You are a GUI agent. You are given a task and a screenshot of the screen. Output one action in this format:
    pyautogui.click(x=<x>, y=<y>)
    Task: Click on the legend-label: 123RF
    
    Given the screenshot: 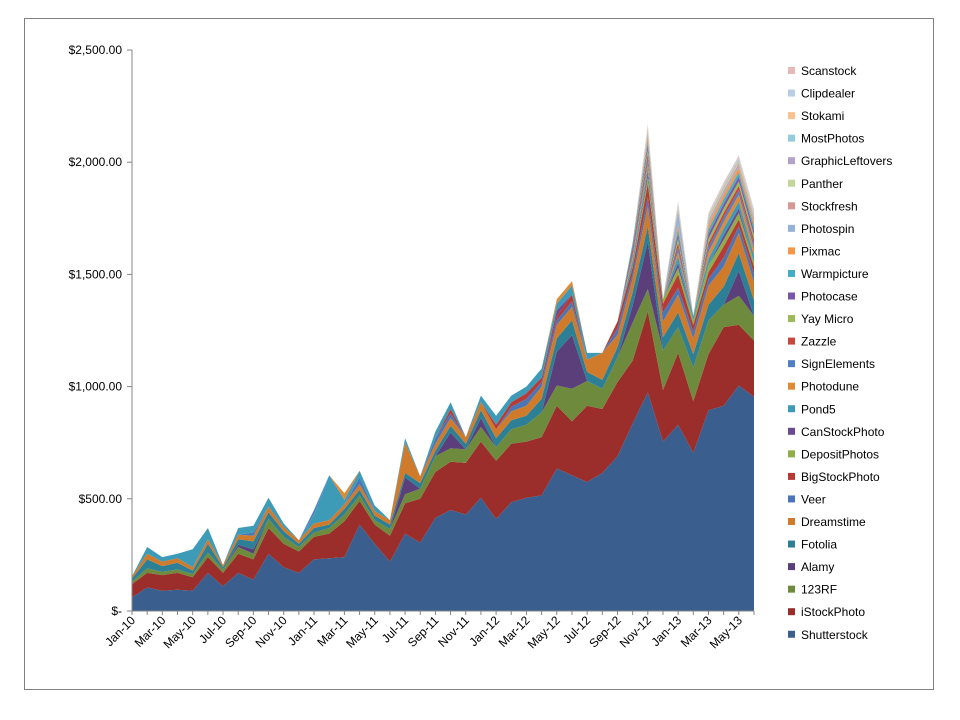 What is the action you would take?
    pyautogui.click(x=819, y=590)
    